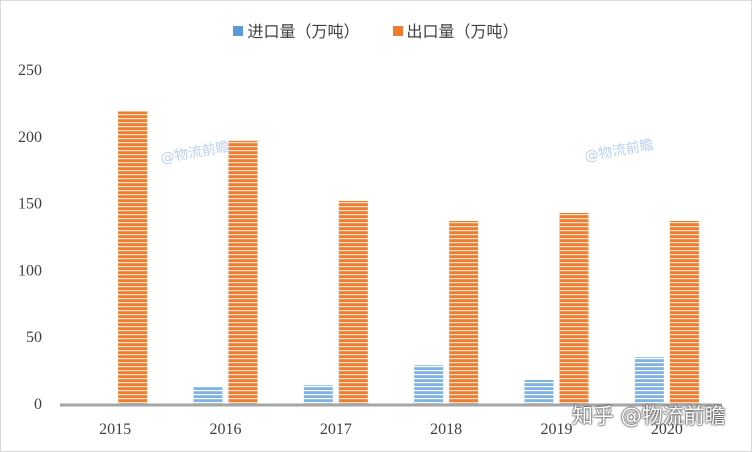 This screenshot has width=752, height=452. What do you see at coordinates (574, 308) in the screenshot?
I see `bar-export-2019` at bounding box center [574, 308].